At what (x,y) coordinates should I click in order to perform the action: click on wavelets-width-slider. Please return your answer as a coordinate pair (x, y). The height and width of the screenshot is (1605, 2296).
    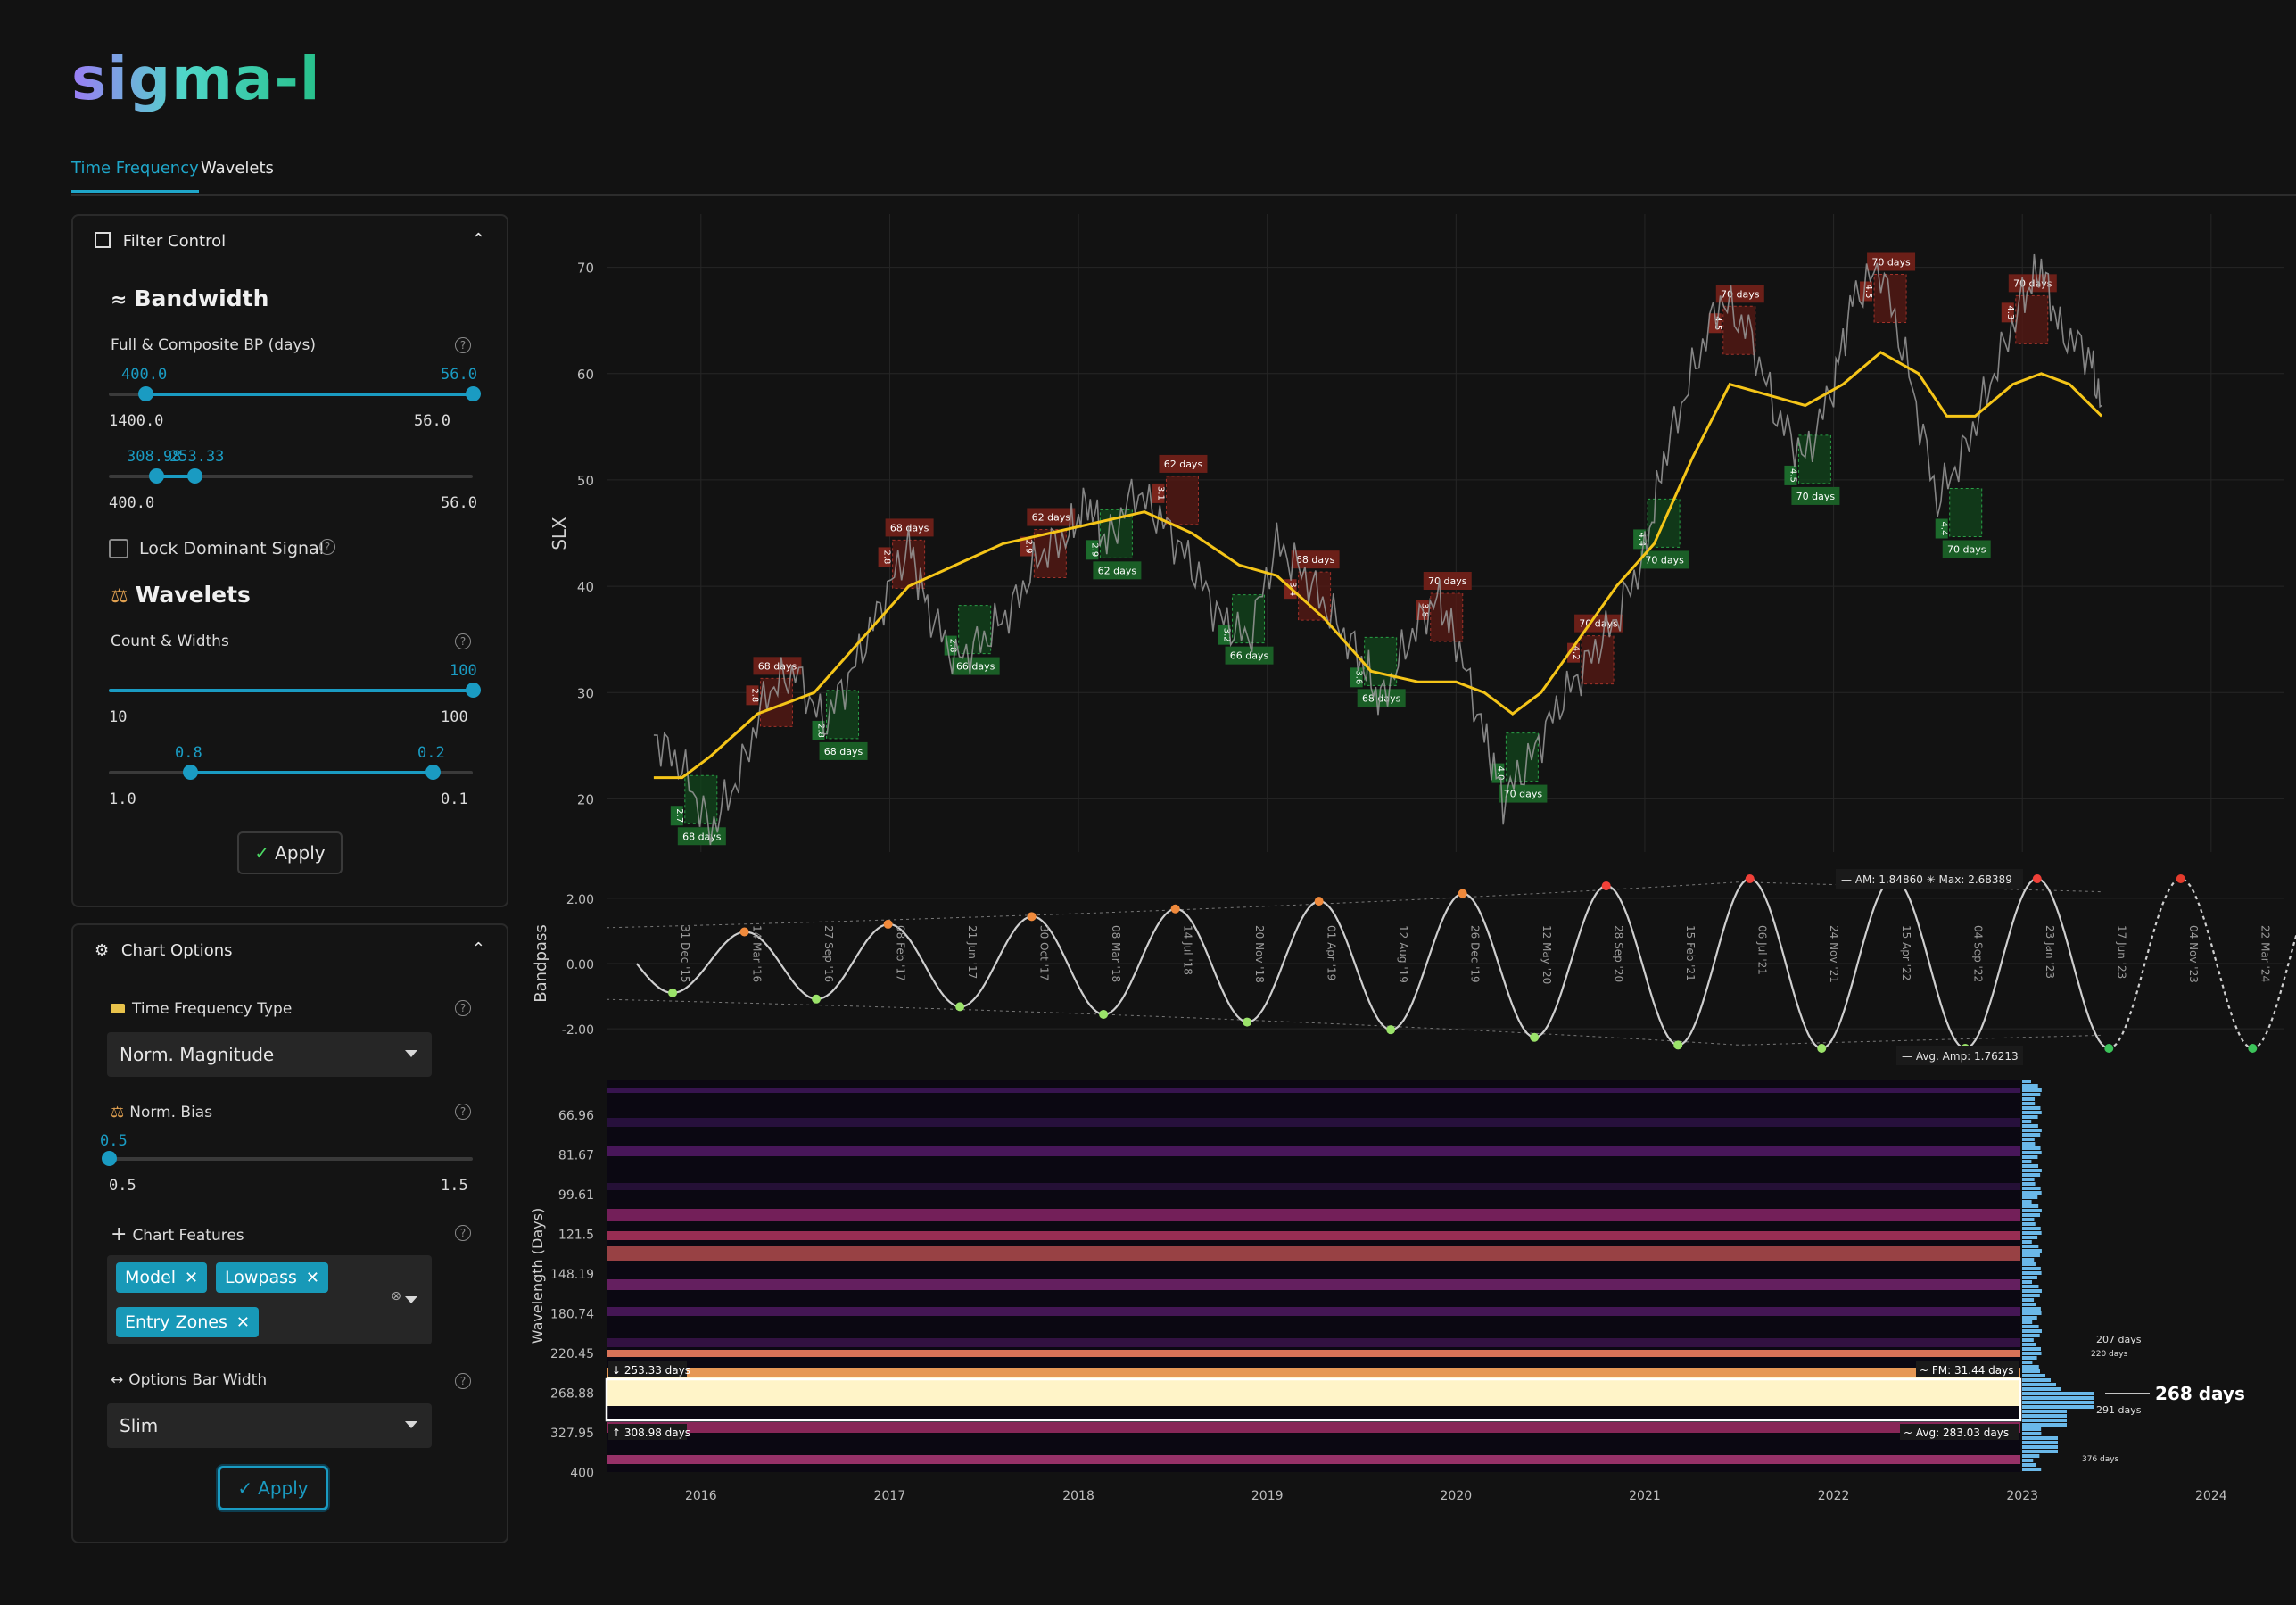
    Looking at the image, I should click on (291, 772).